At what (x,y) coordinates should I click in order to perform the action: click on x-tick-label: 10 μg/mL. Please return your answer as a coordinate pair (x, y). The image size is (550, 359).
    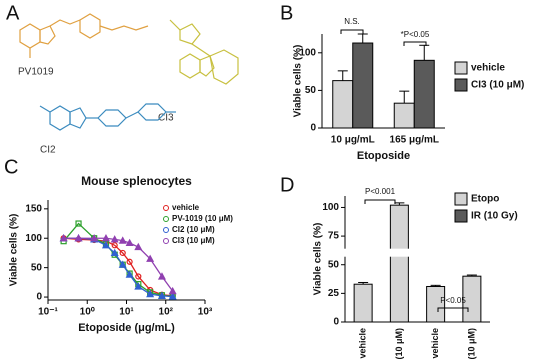
    Looking at the image, I should click on (353, 140).